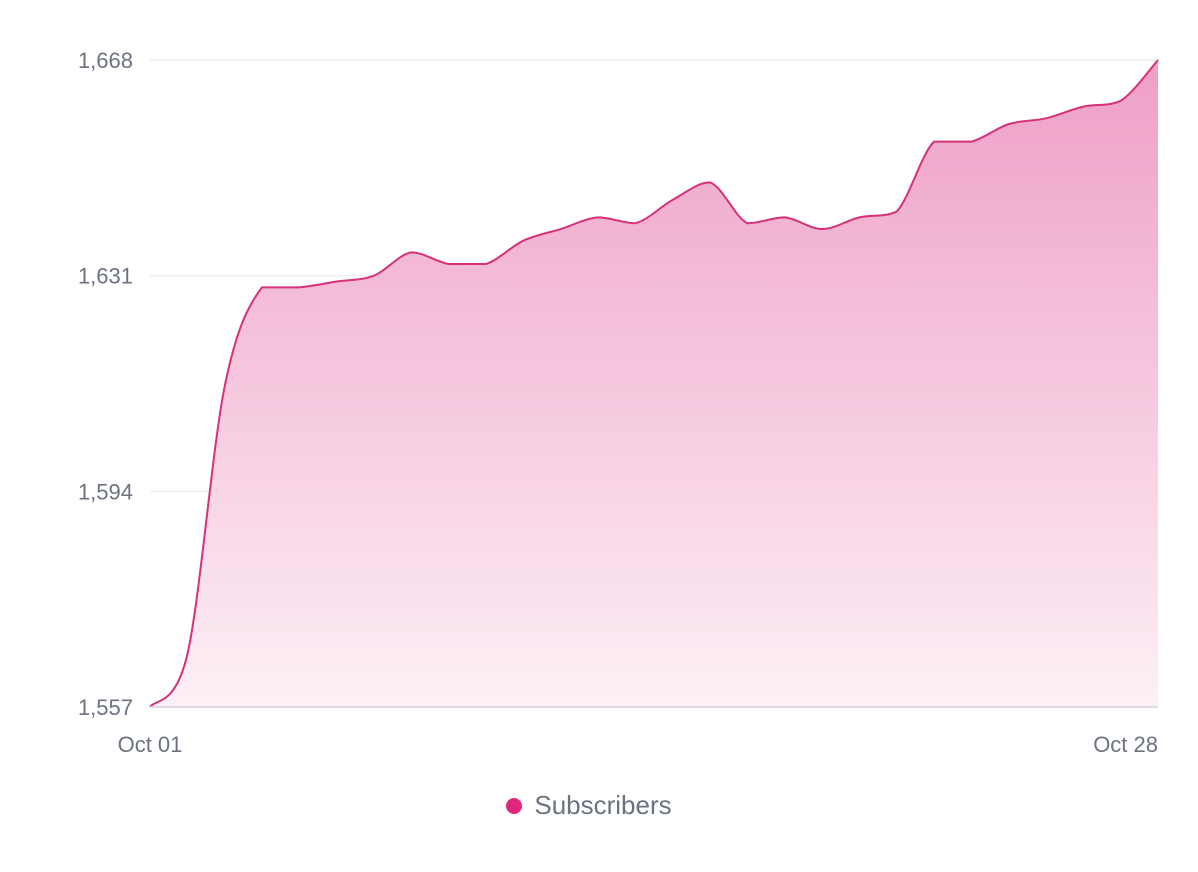  Describe the element at coordinates (105, 707) in the screenshot. I see `y-tick-label: 1,557` at that location.